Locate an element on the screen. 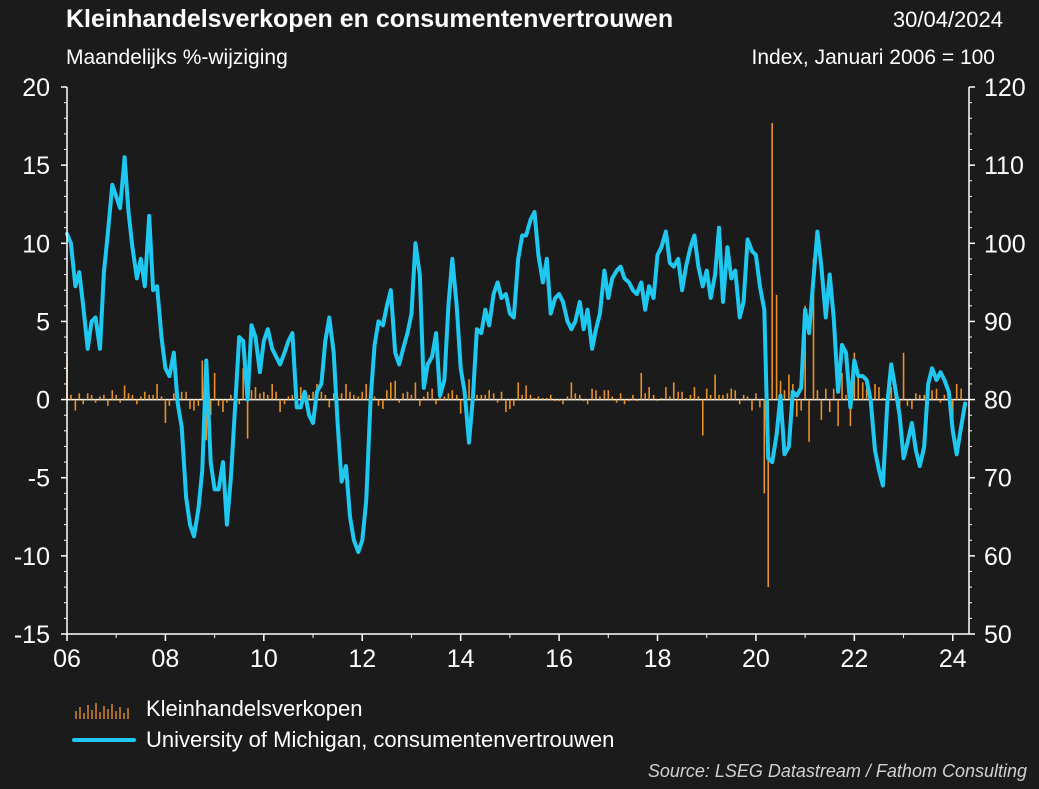 This screenshot has width=1039, height=789. right-tick-label: 80 is located at coordinates (998, 401).